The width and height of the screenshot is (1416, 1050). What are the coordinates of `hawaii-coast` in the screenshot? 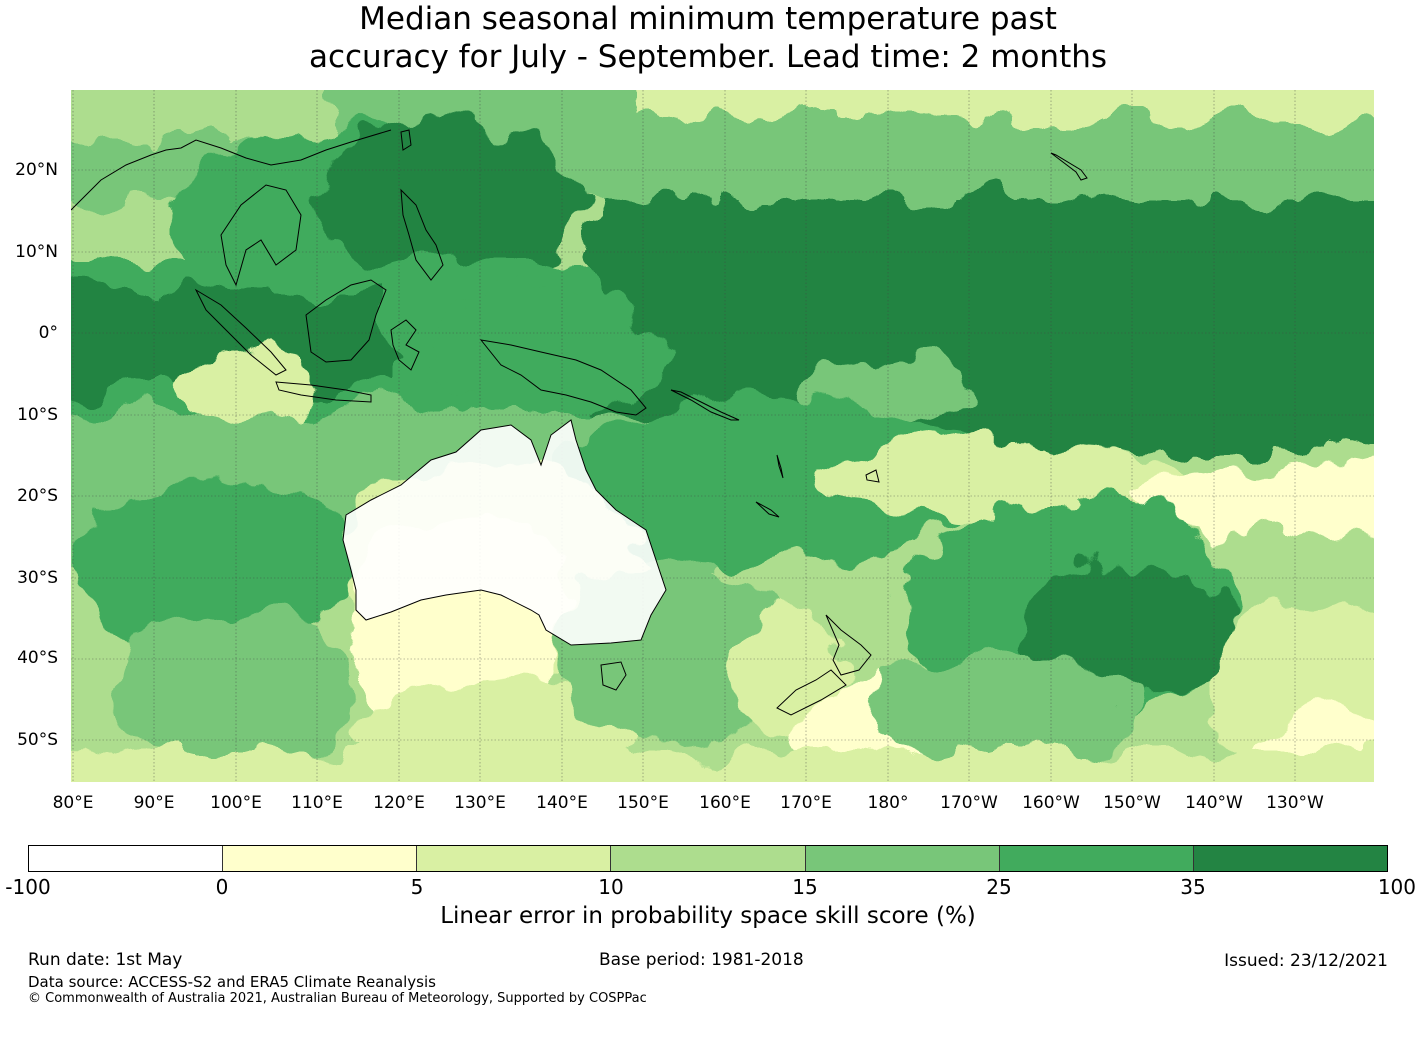 It's located at (1069, 166).